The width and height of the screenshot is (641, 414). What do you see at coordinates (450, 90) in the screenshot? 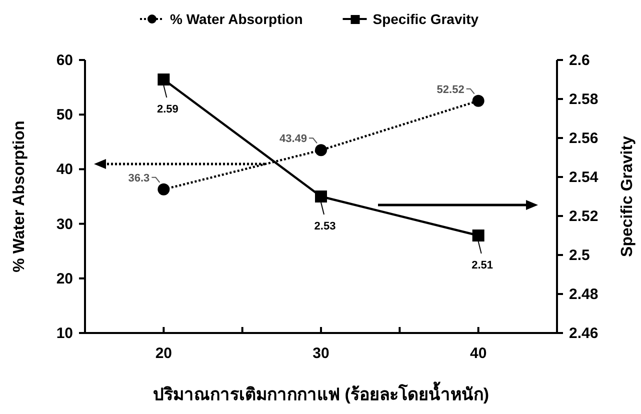
I see `data-label: 52.52` at bounding box center [450, 90].